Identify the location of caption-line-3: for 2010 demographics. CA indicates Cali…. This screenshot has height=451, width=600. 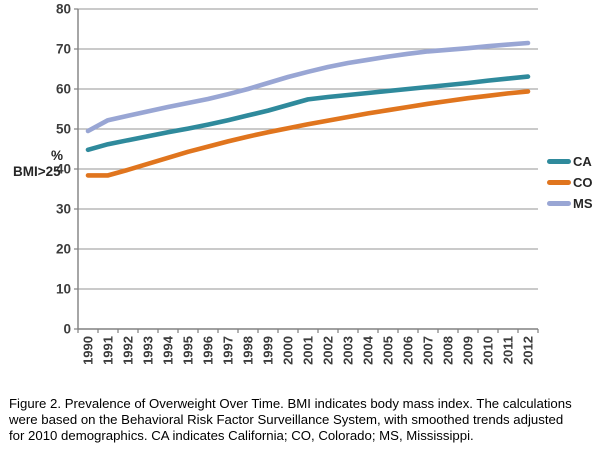
(241, 435).